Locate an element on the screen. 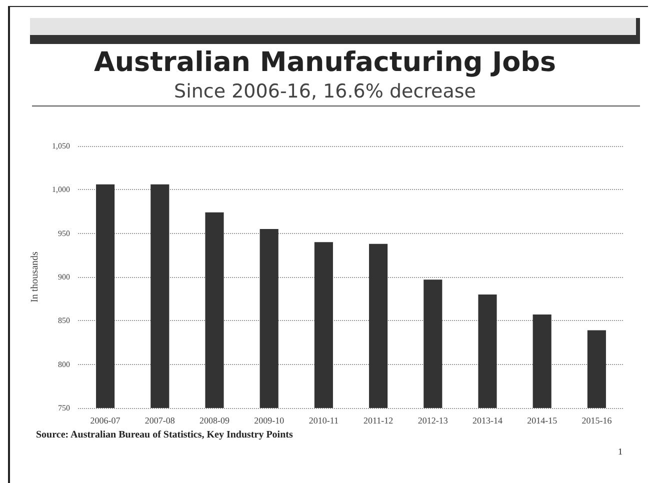 The image size is (650, 483). chart-title: Australian Manufacturing Jobs is located at coordinates (325, 62).